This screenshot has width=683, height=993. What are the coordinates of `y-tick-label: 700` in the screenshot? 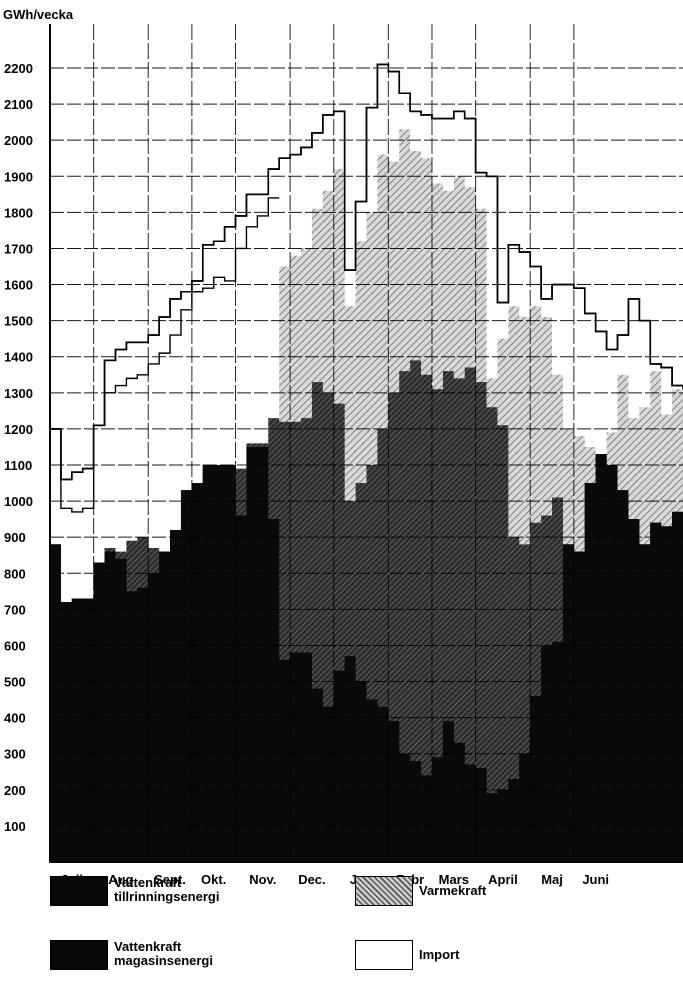 It's located at (15, 609).